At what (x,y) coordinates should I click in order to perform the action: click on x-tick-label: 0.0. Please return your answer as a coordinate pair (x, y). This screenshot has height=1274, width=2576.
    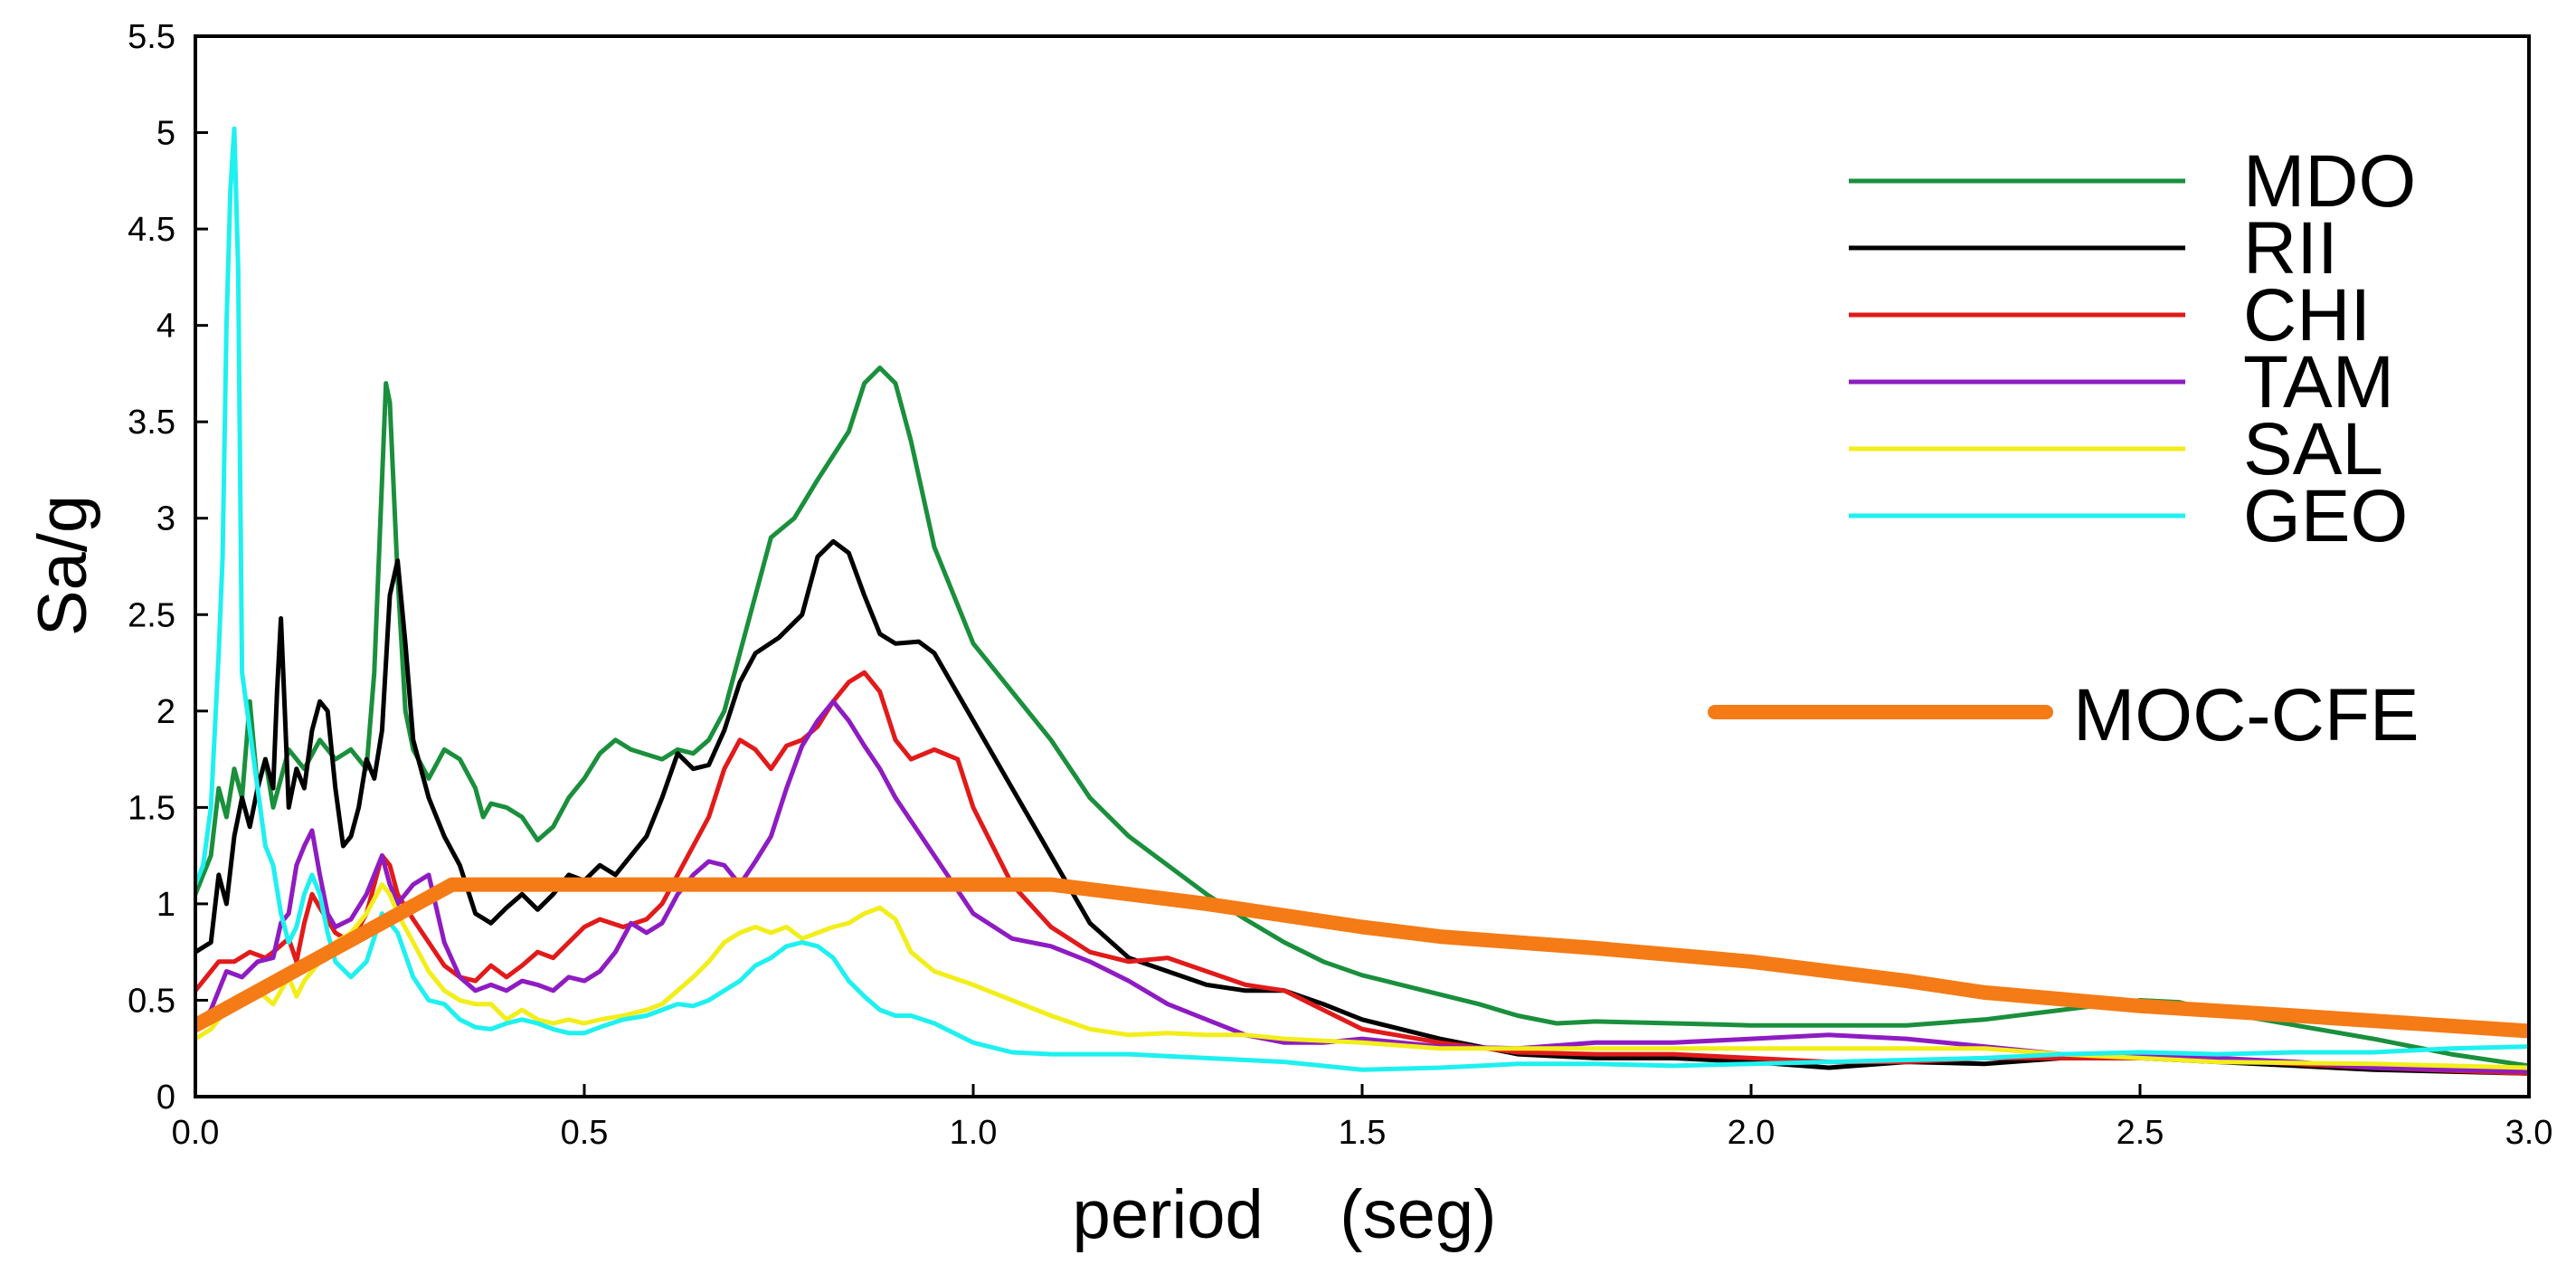
    Looking at the image, I should click on (196, 1133).